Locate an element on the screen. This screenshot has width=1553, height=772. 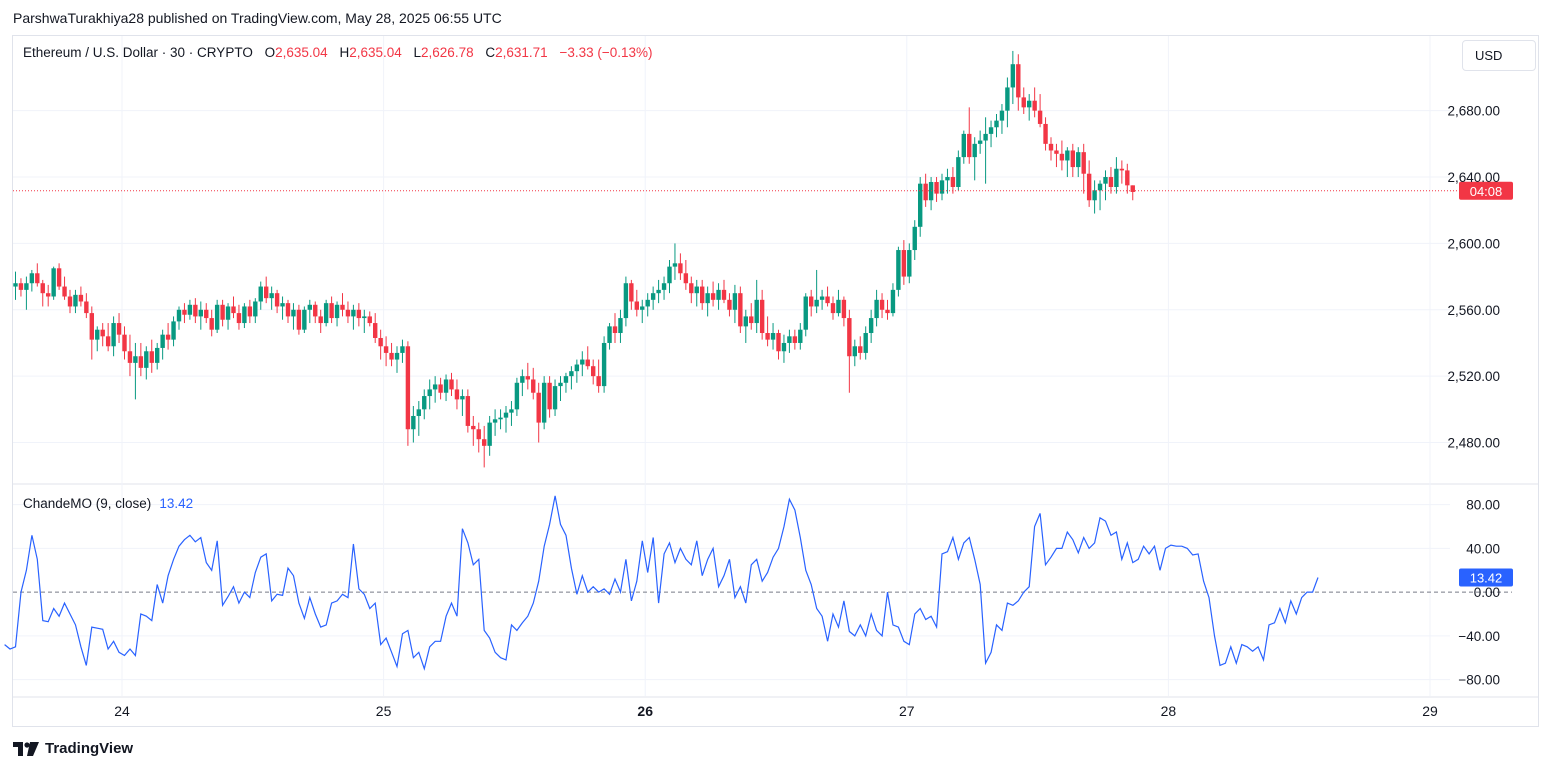
last-price-marker-label: 04:08 is located at coordinates (1486, 191).